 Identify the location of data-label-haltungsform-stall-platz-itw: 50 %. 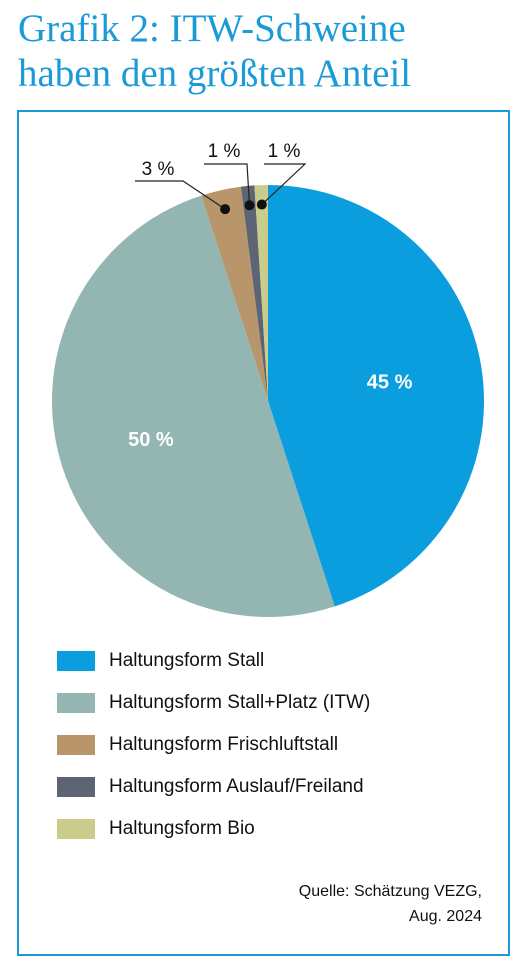
(151, 440).